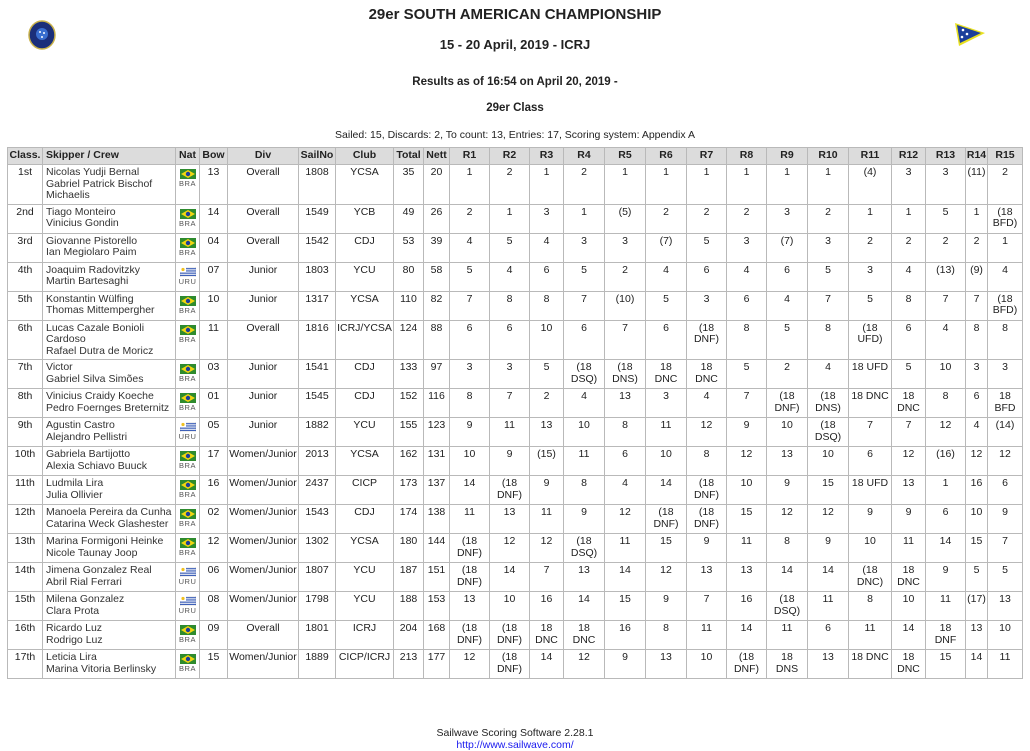  I want to click on column-header: R12, so click(908, 156).